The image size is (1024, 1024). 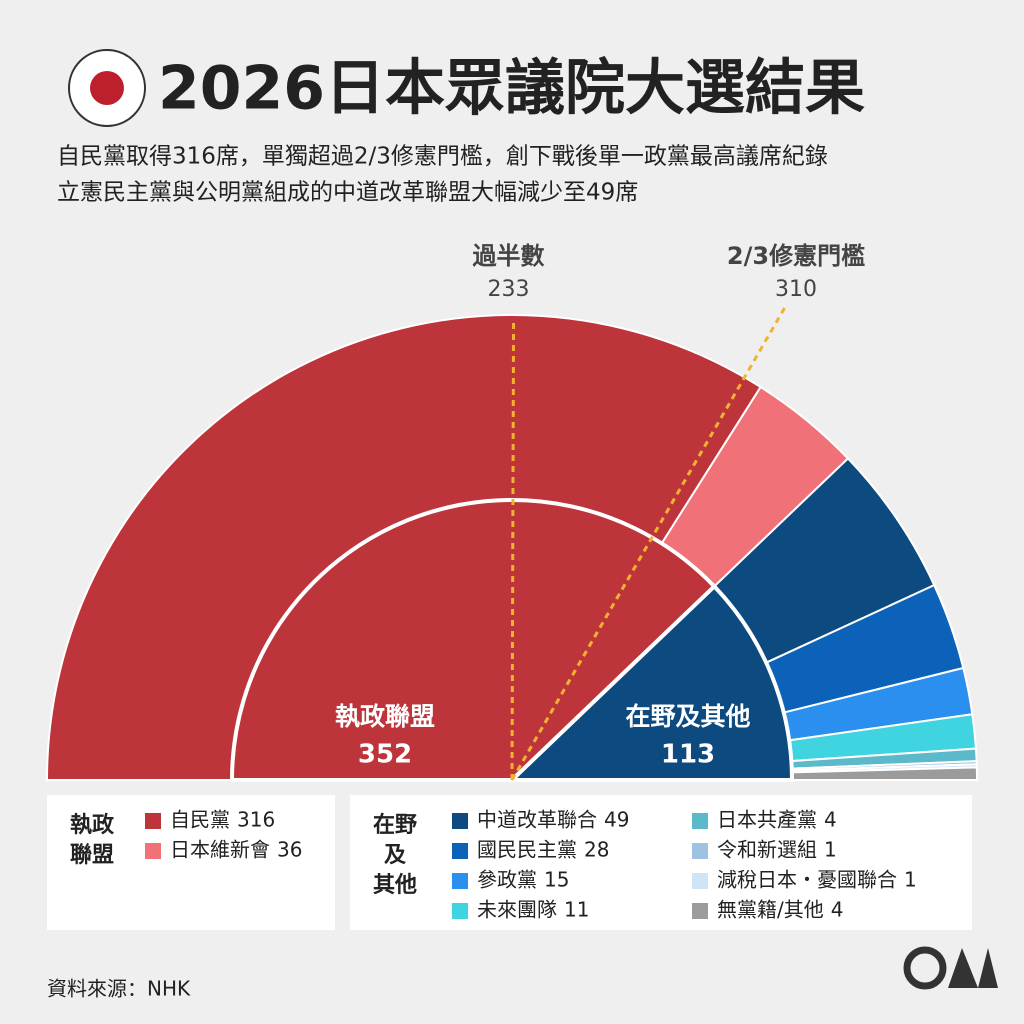 I want to click on legend-label: 未來團隊, so click(x=517, y=910).